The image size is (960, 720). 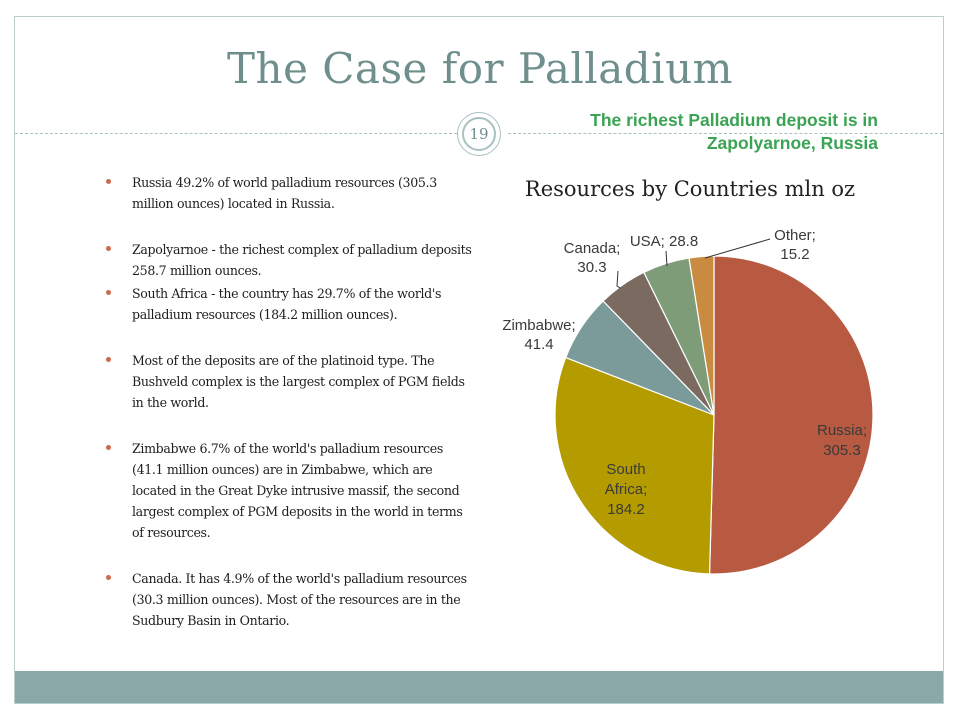 I want to click on slide-title: The Case for Palladium, so click(x=480, y=68).